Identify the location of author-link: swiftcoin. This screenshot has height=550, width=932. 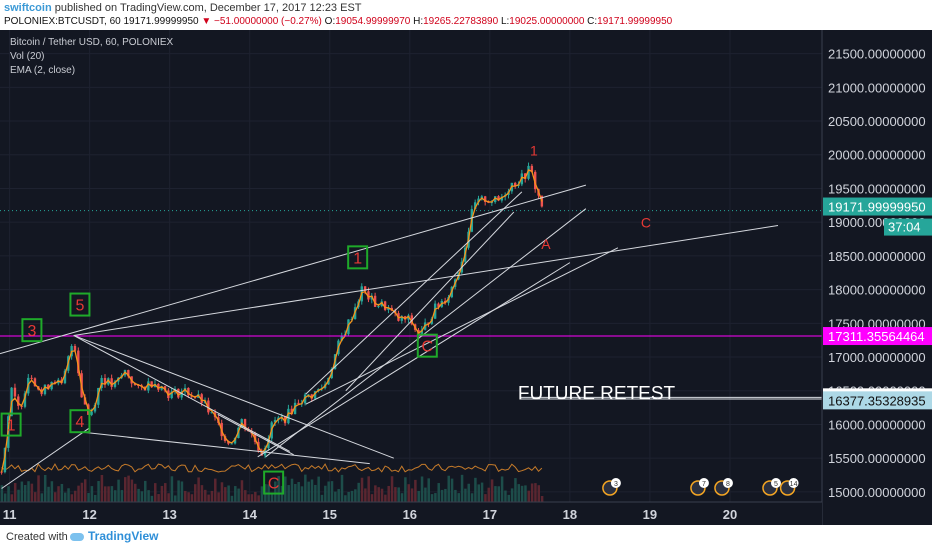
(28, 8).